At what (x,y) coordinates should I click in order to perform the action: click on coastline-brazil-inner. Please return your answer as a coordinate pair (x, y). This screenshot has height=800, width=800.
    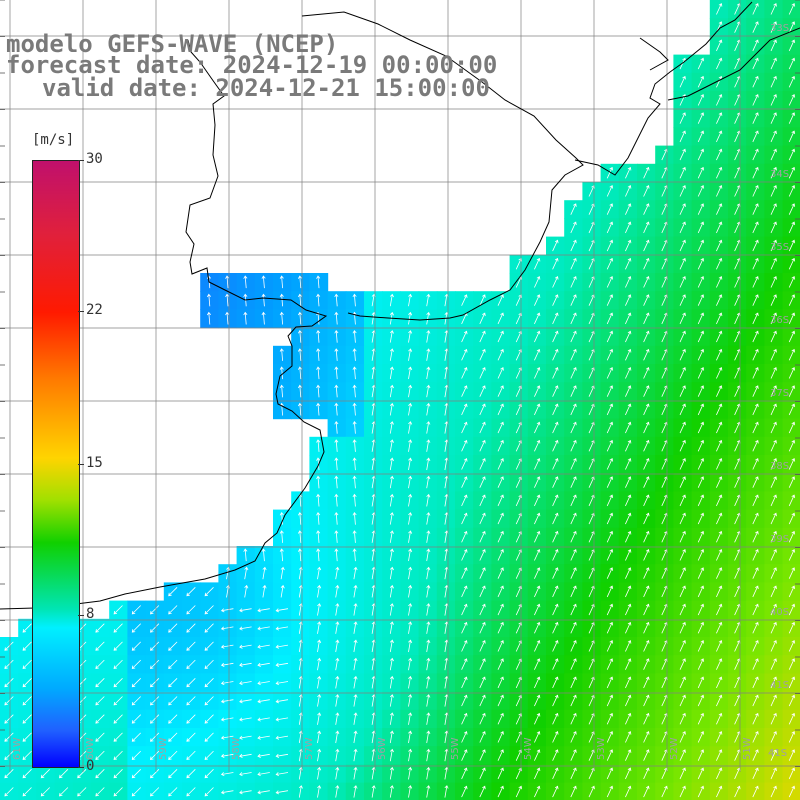
    Looking at the image, I should click on (733, 64).